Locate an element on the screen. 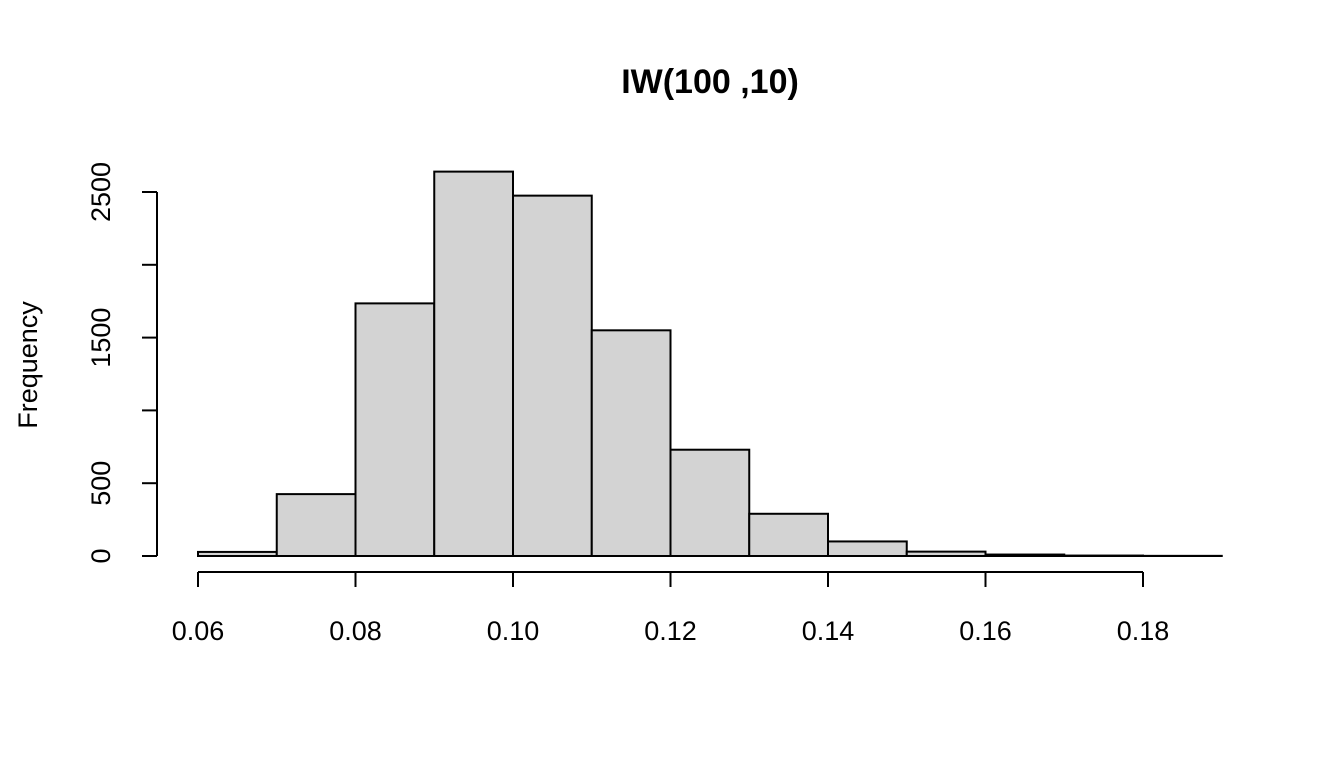  x-tick-label: 0.14 is located at coordinates (828, 631).